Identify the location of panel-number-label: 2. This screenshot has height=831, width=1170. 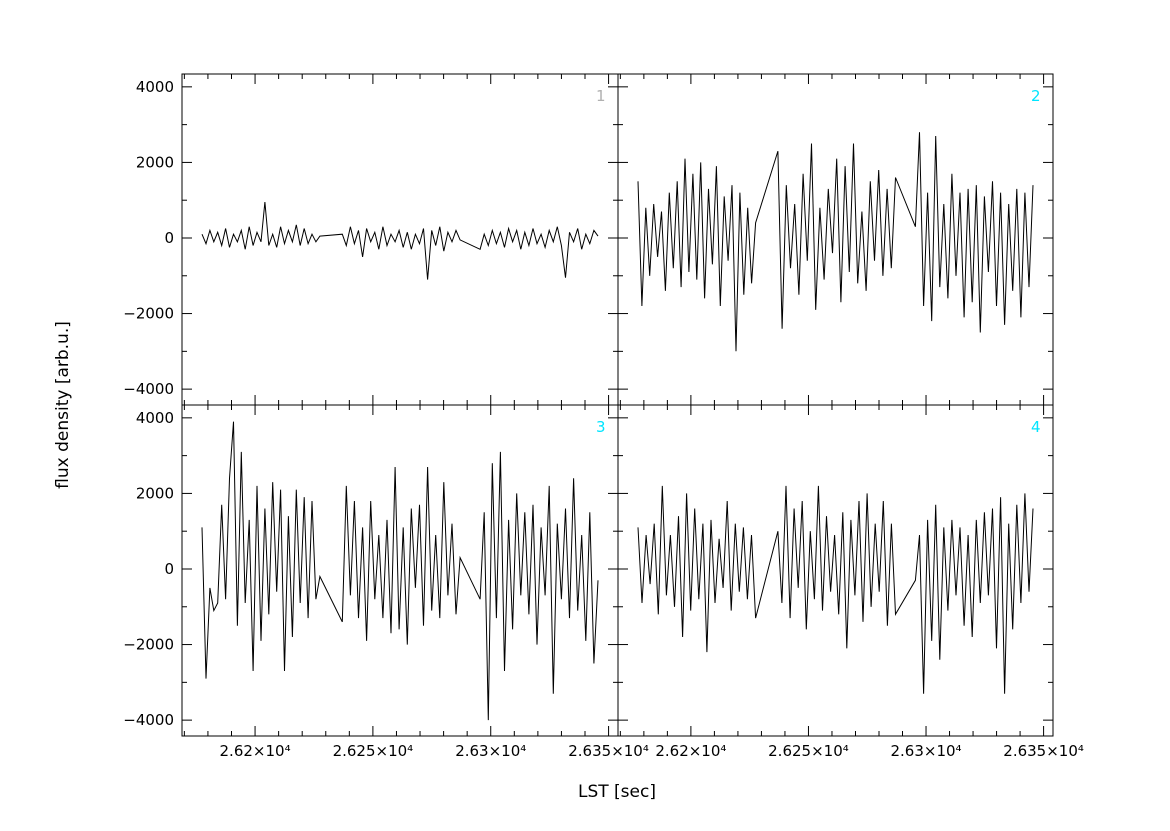
(1036, 96).